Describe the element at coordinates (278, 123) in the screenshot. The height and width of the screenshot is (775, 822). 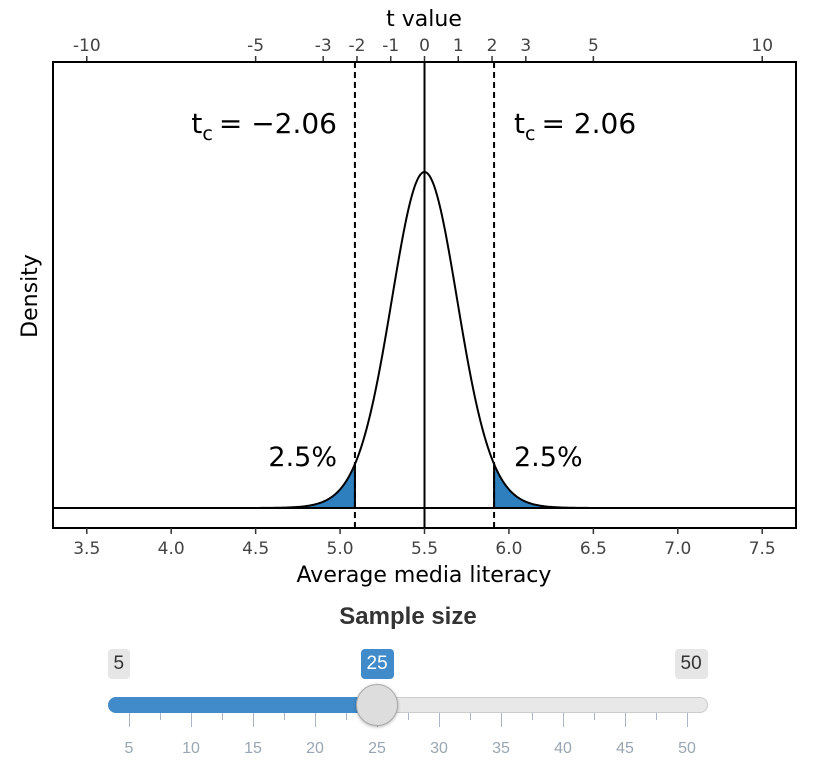
I see `tc-value: = −2.06` at that location.